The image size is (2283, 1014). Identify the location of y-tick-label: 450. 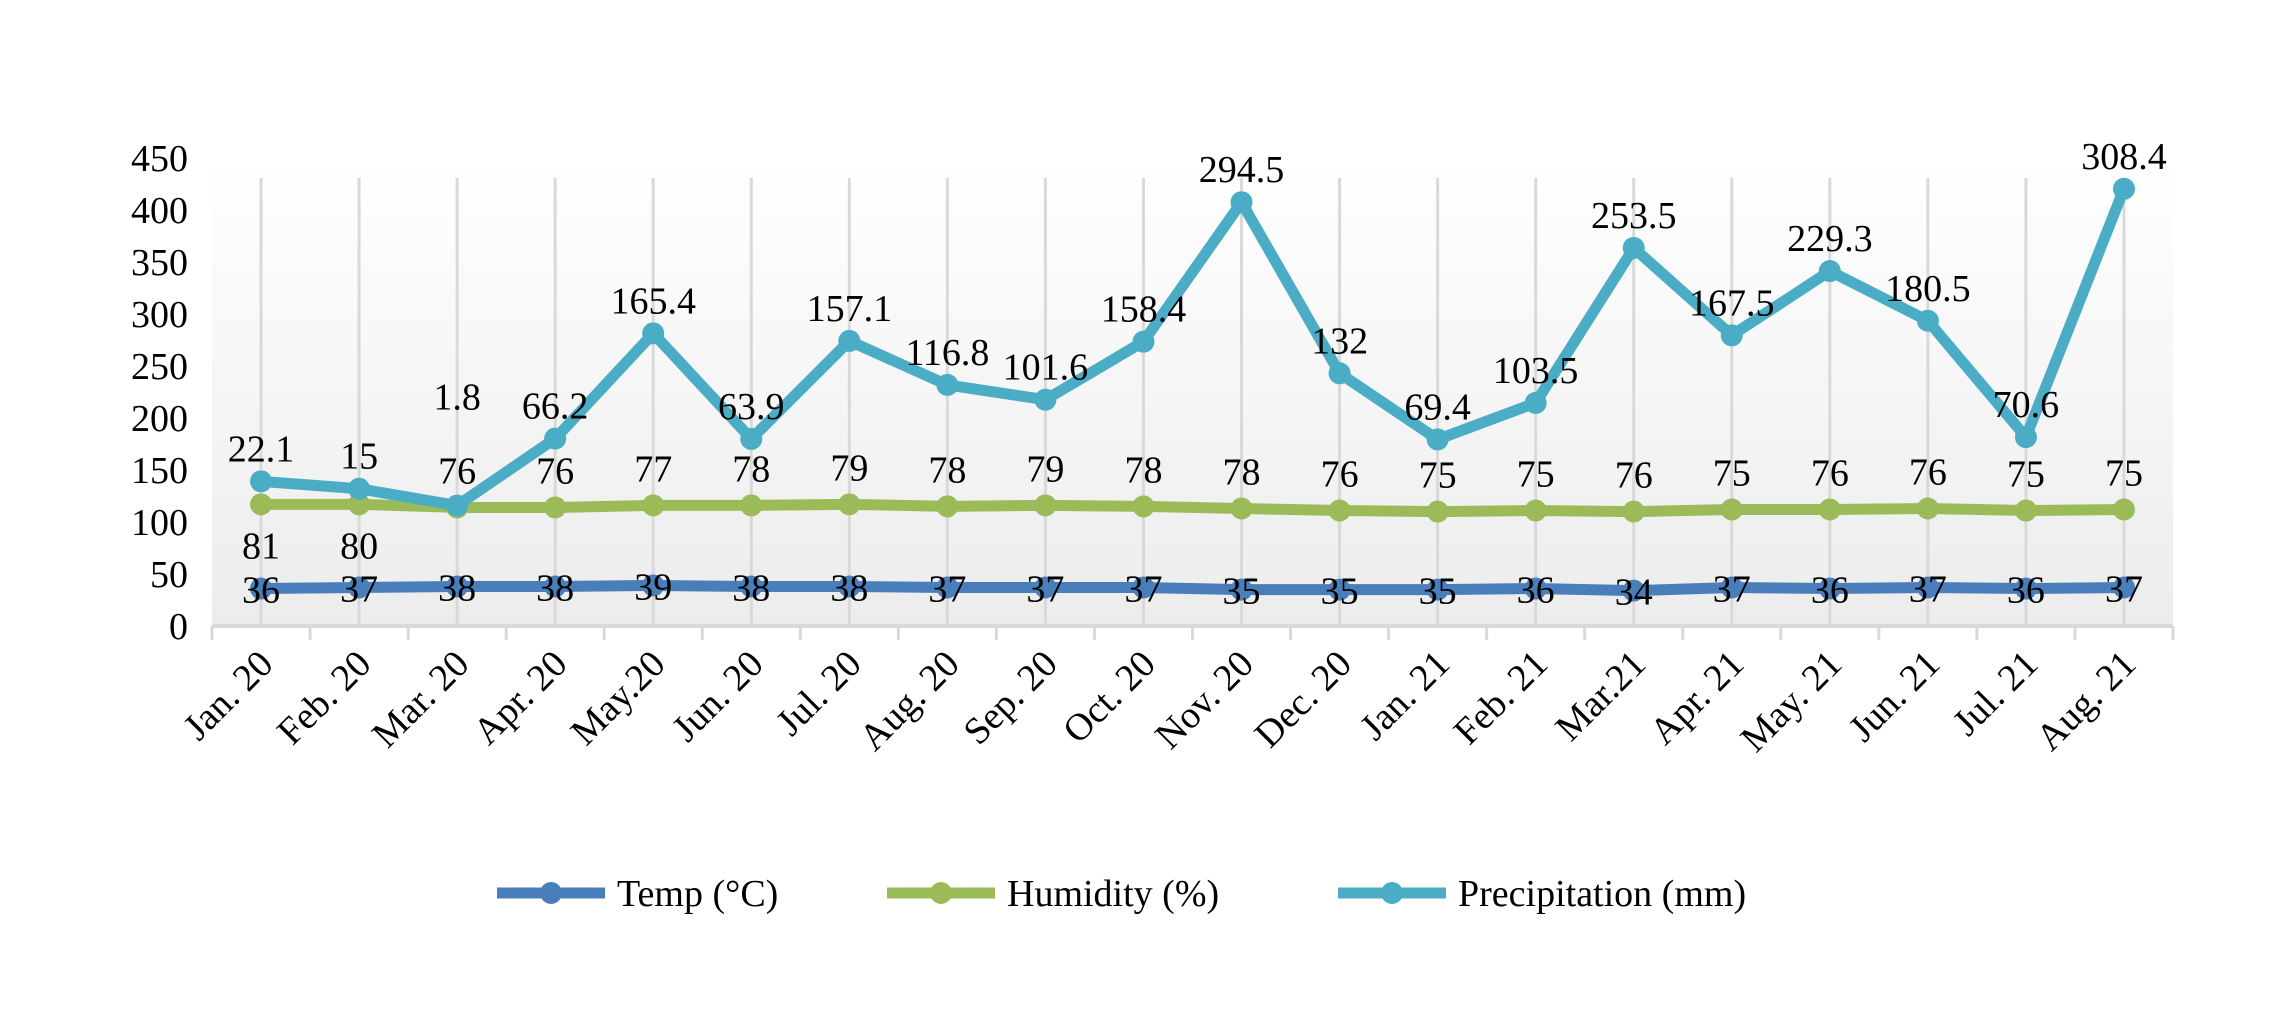
(159, 159).